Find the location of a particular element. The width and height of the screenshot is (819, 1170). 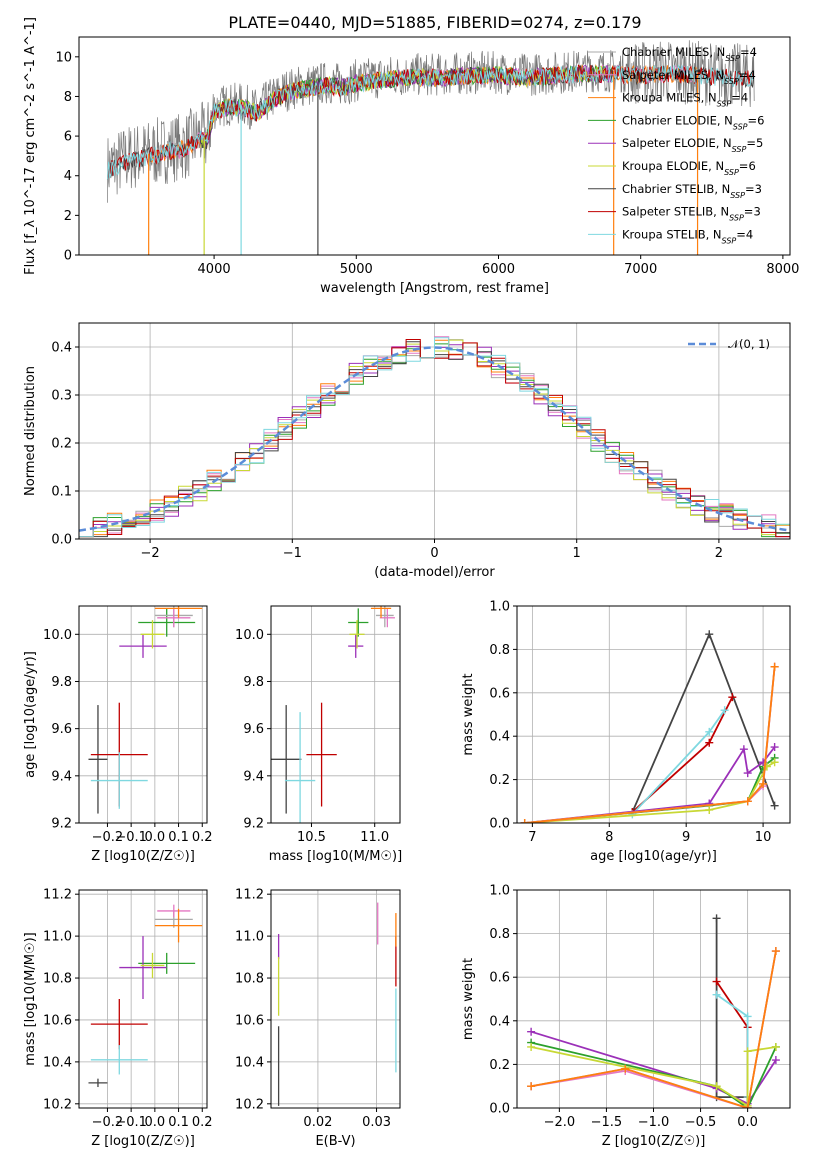

y-tick-label: 10.8 is located at coordinates (57, 979).